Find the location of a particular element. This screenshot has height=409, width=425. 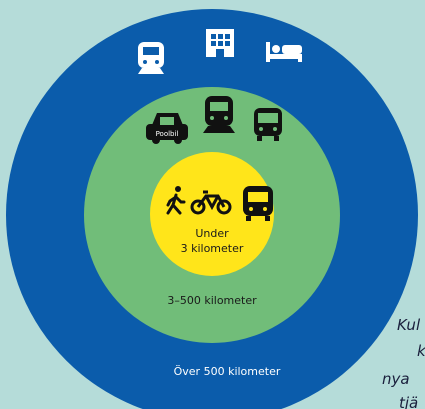

inner-ring is located at coordinates (212, 214).